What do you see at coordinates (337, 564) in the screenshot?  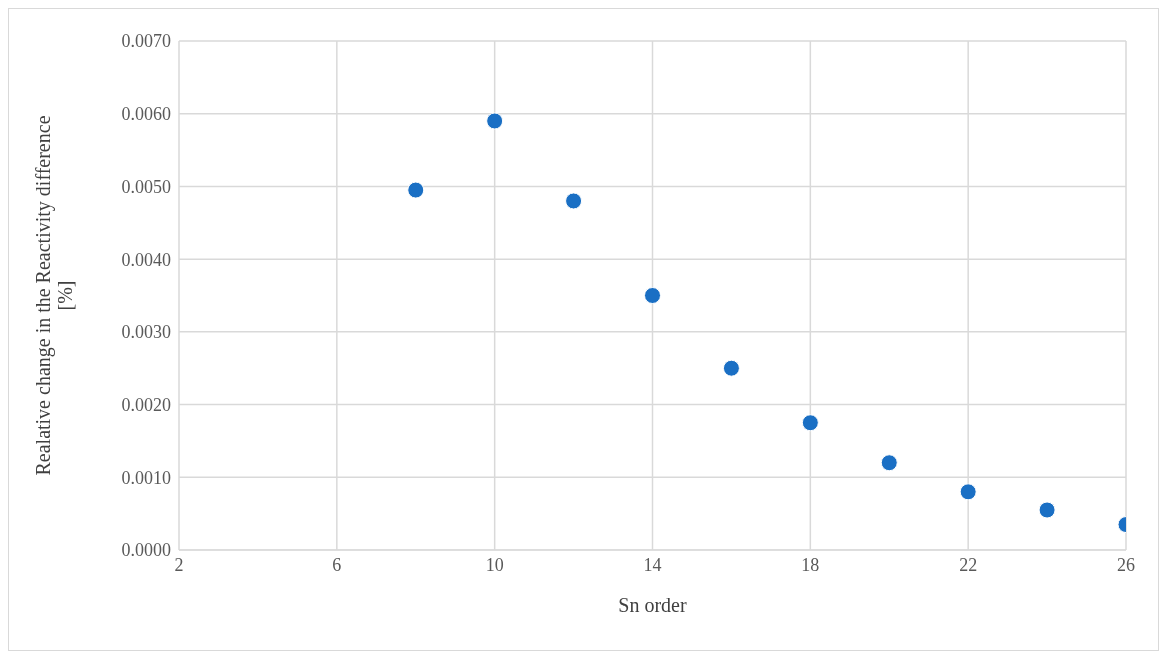 I see `x-tick-label: 6` at bounding box center [337, 564].